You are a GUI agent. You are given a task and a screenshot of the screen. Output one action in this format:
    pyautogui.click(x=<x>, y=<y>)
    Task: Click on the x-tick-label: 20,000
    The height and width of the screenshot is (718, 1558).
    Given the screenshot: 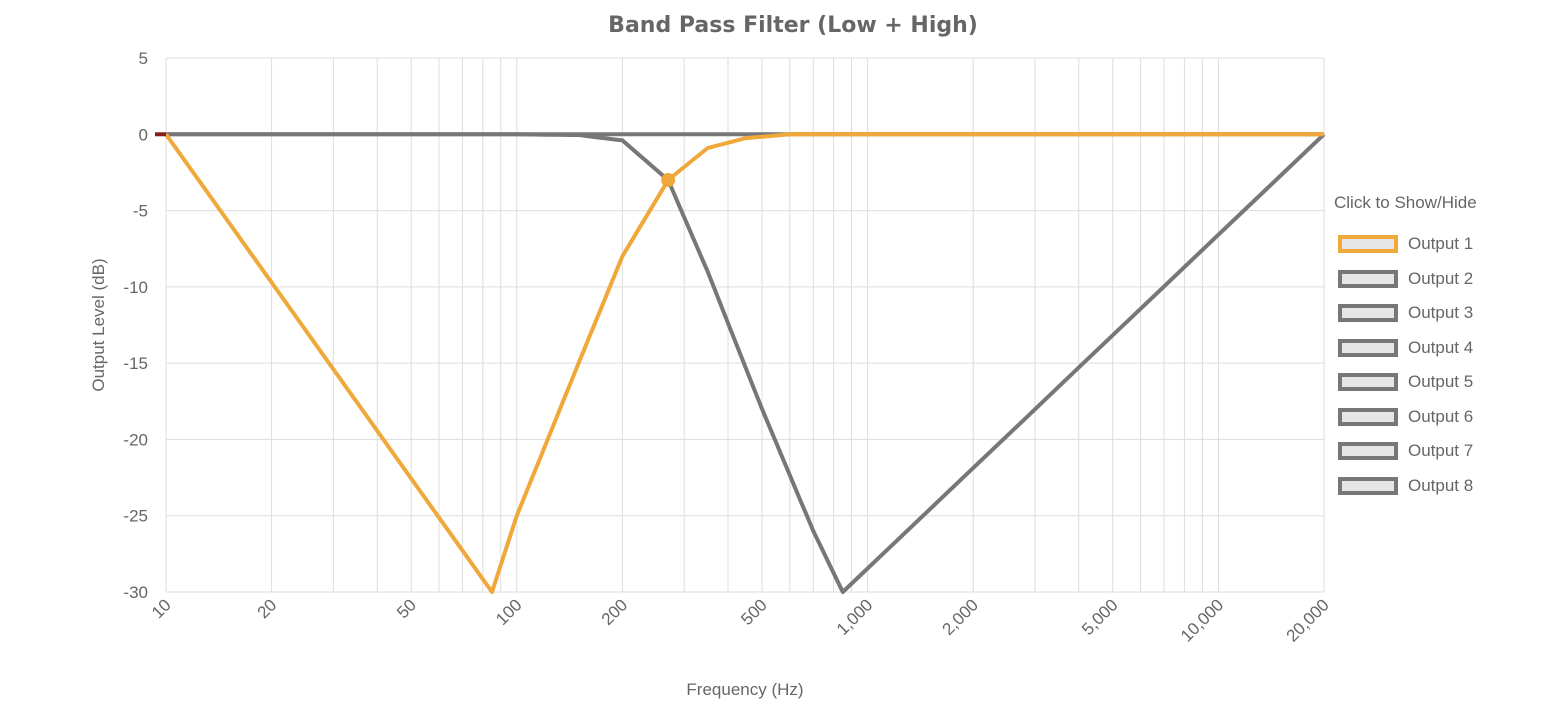 What is the action you would take?
    pyautogui.click(x=1308, y=620)
    